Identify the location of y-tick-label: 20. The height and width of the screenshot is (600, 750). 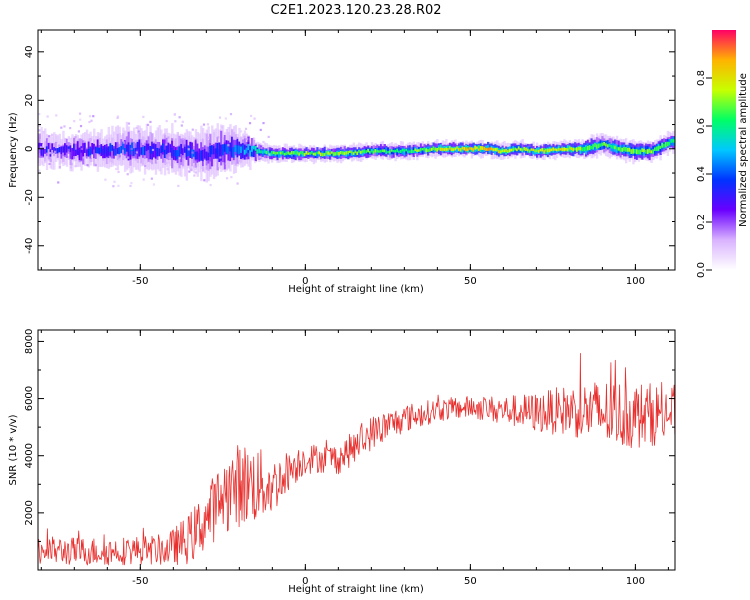
(29, 100).